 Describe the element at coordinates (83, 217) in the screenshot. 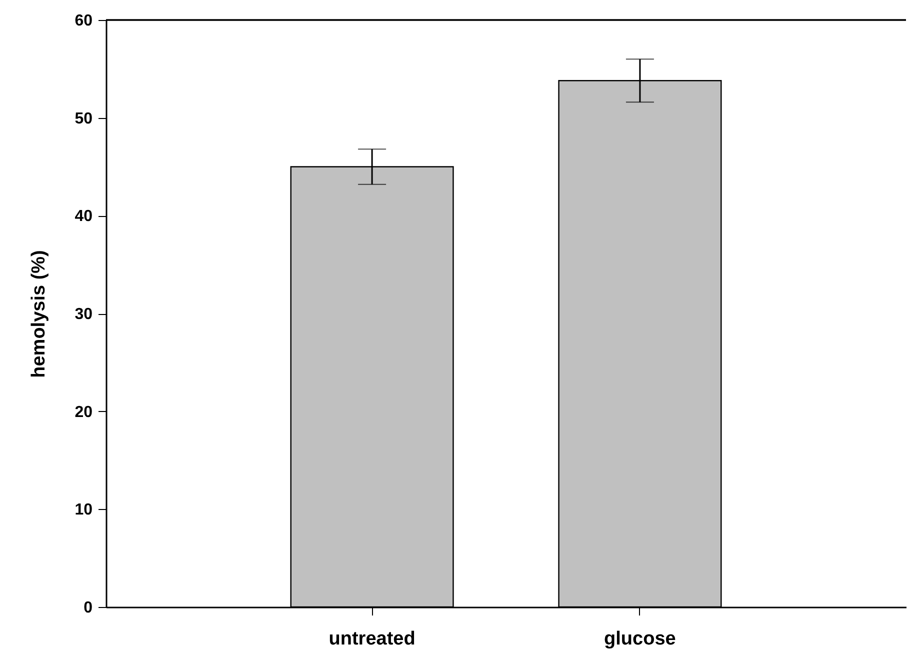

I see `y-tick-label: 40` at that location.